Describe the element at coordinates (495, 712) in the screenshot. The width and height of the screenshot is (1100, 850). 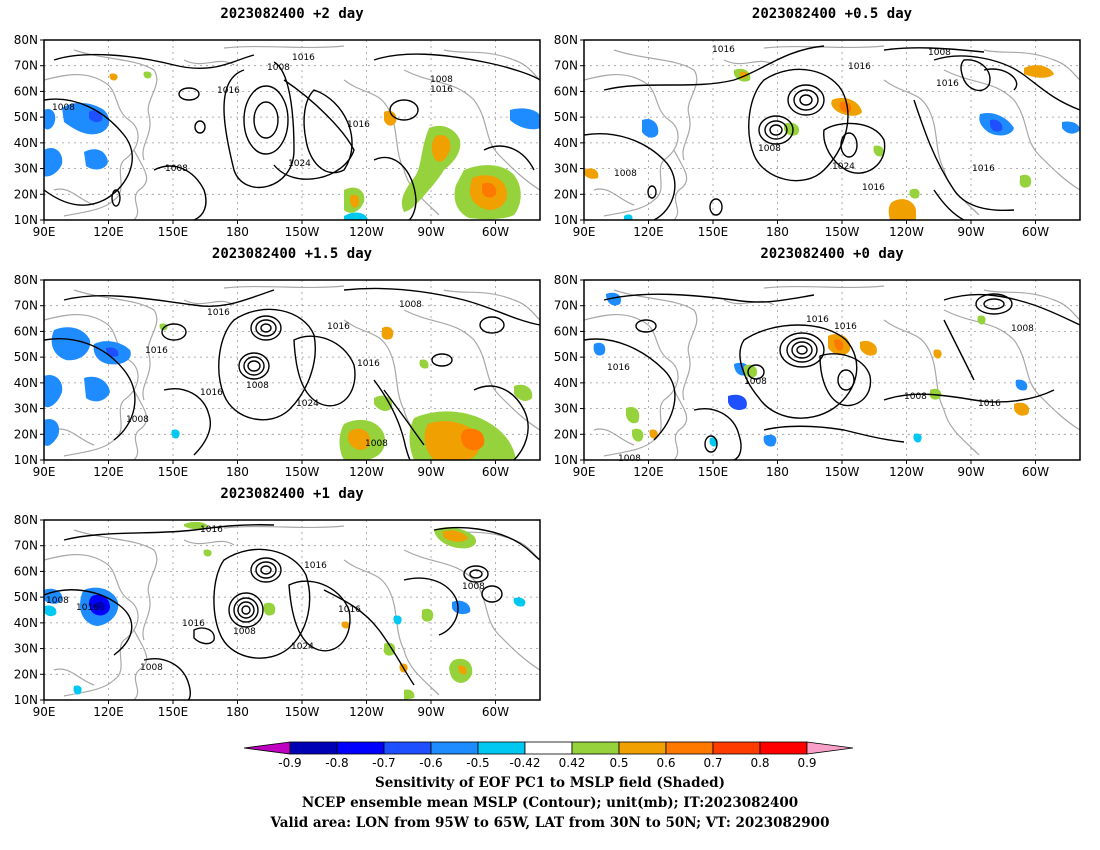
I see `lon-tick-label: 60W` at that location.